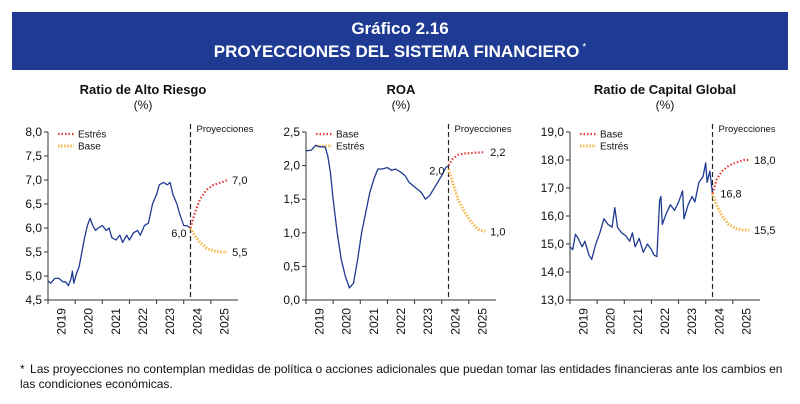 The image size is (800, 404). Describe the element at coordinates (553, 272) in the screenshot. I see `y-tick-label: 14,0` at that location.